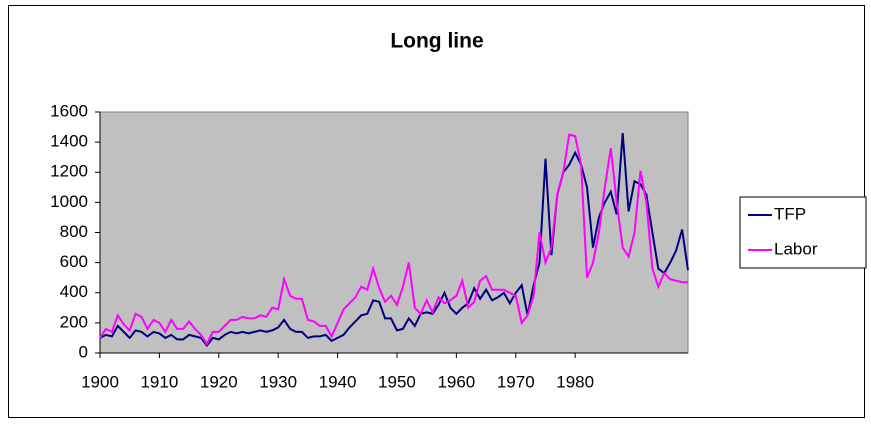  I want to click on chart-title: Long line, so click(436, 41).